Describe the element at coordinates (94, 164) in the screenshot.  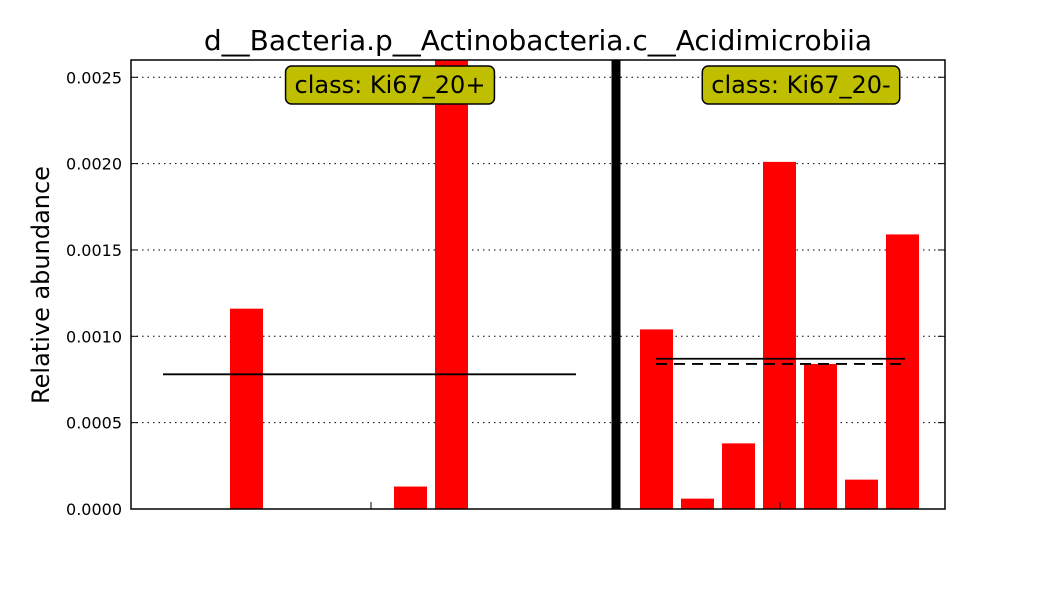
I see `y-tick-label: 0.0020` at that location.